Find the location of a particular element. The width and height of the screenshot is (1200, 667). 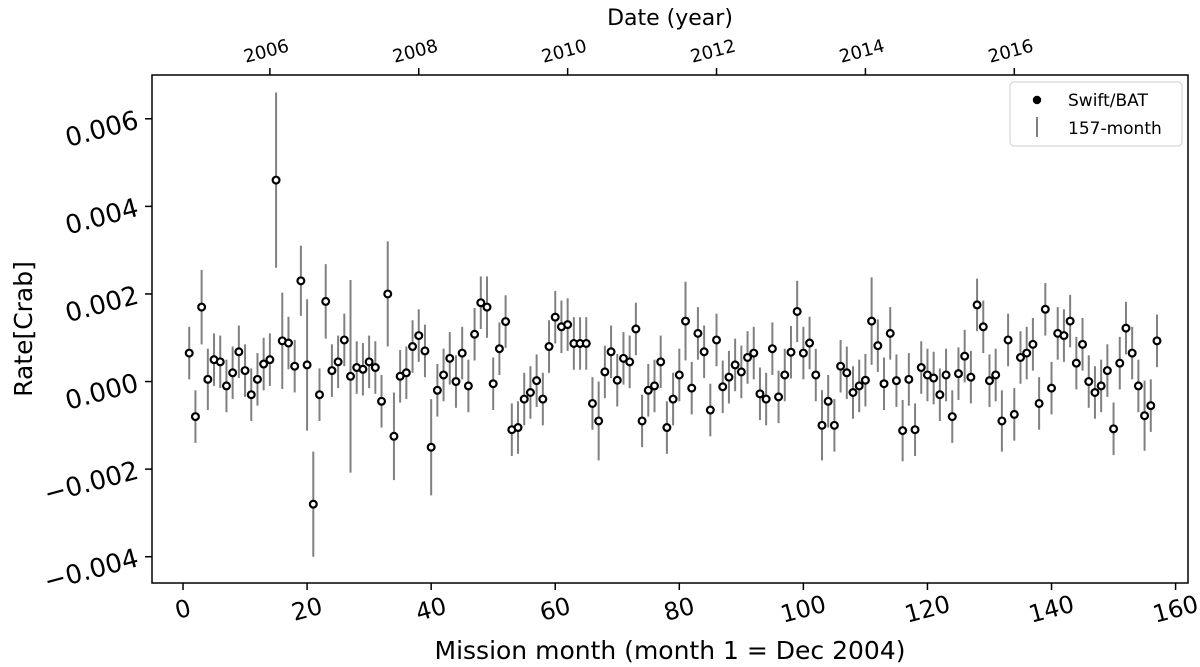

x-tick-label: 40 is located at coordinates (431, 609).